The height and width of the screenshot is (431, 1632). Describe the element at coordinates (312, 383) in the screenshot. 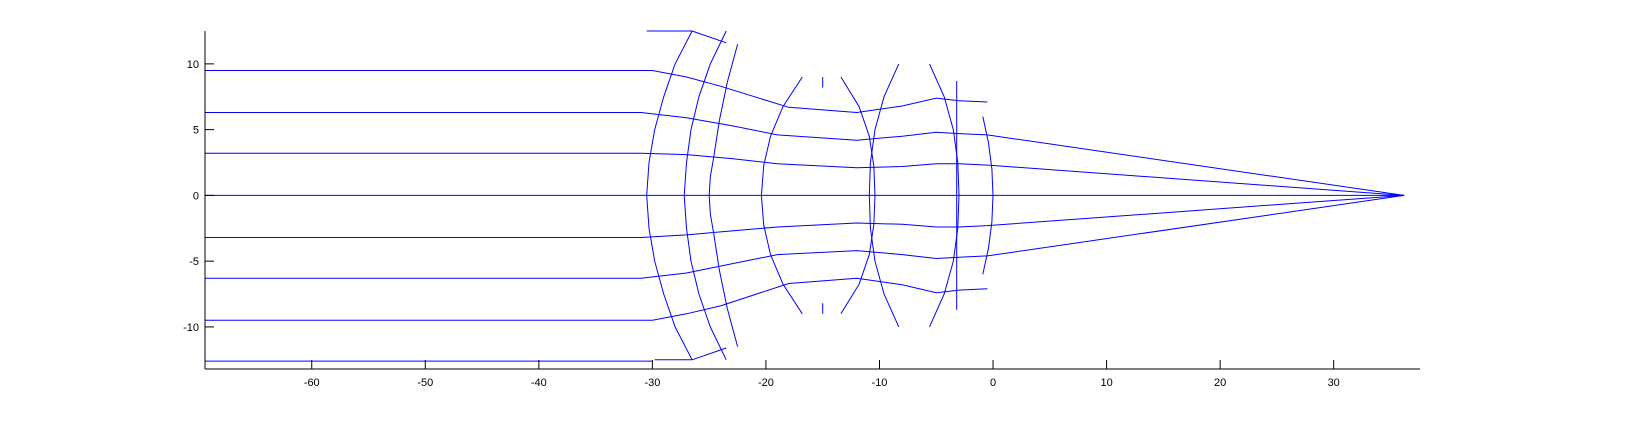

I see `x-tick-label: -60` at that location.